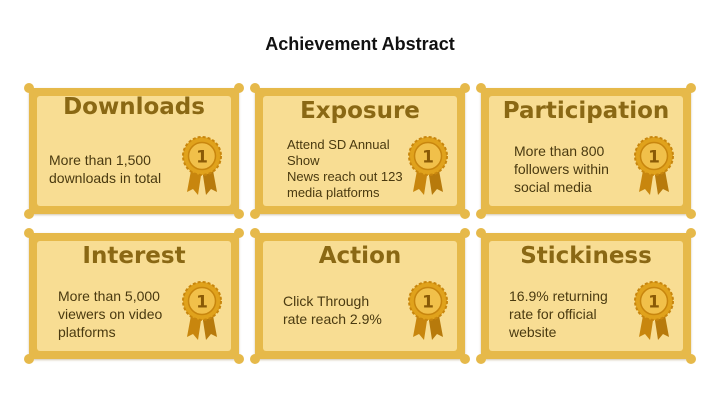  I want to click on card-description: Click Through rate reach 2.9%, so click(332, 310).